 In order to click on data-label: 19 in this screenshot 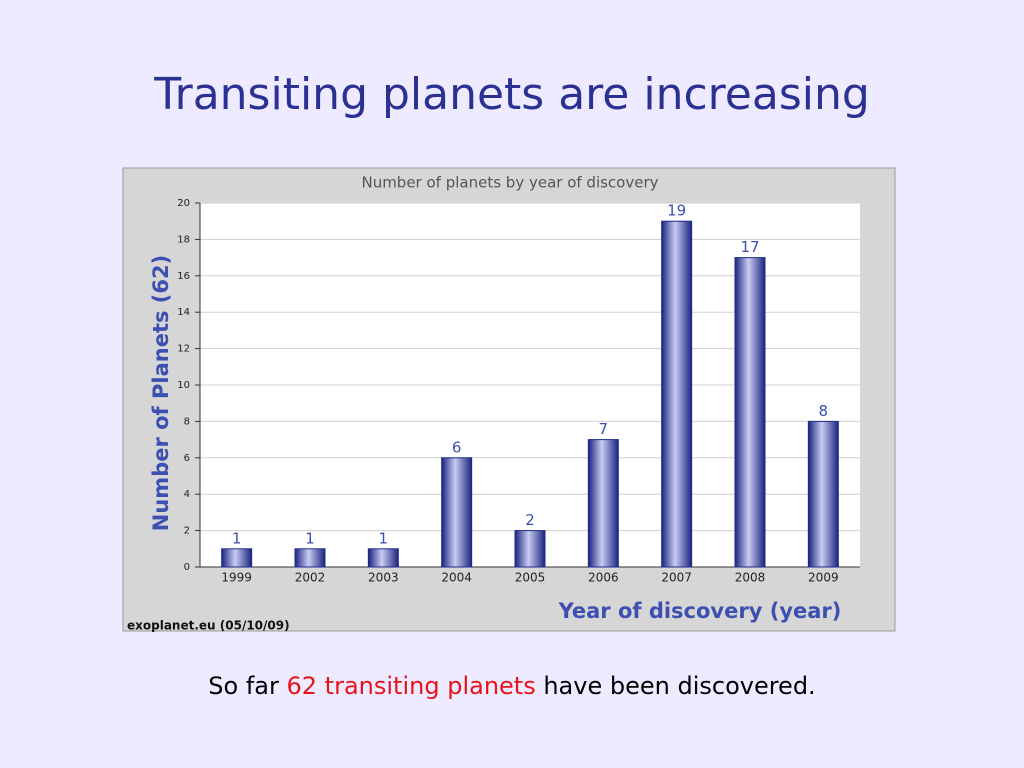, I will do `click(676, 211)`.